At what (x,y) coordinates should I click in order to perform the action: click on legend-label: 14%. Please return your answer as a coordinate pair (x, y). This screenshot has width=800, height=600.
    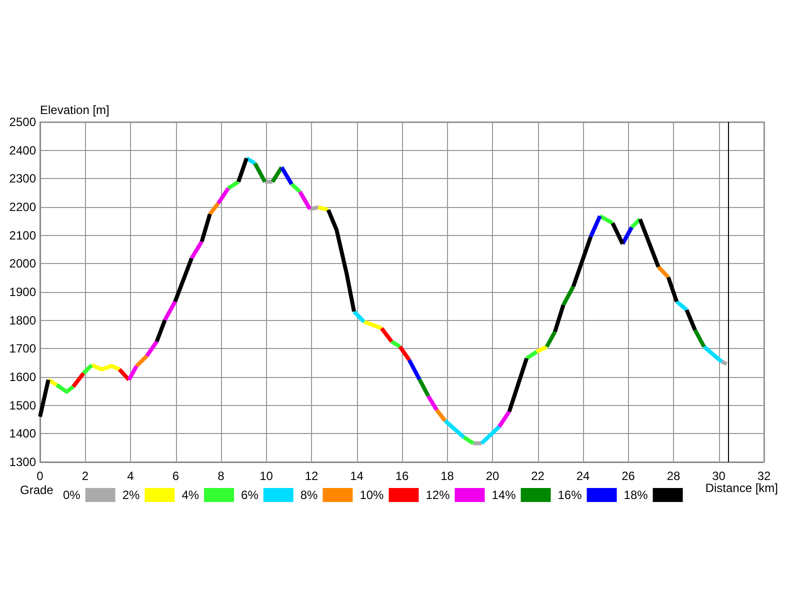
    Looking at the image, I should click on (504, 495).